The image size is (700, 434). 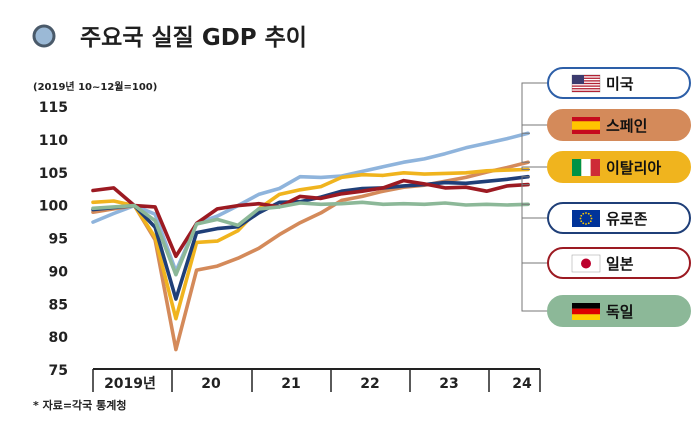 What do you see at coordinates (130, 384) in the screenshot?
I see `x-tick-label: 2019년` at bounding box center [130, 384].